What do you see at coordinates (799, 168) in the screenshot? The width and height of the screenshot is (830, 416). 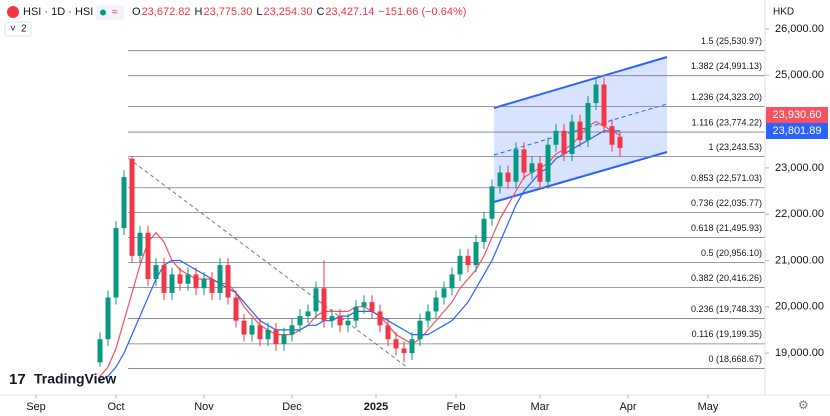 I see `y-tick-label: 23,000.00` at bounding box center [799, 168].